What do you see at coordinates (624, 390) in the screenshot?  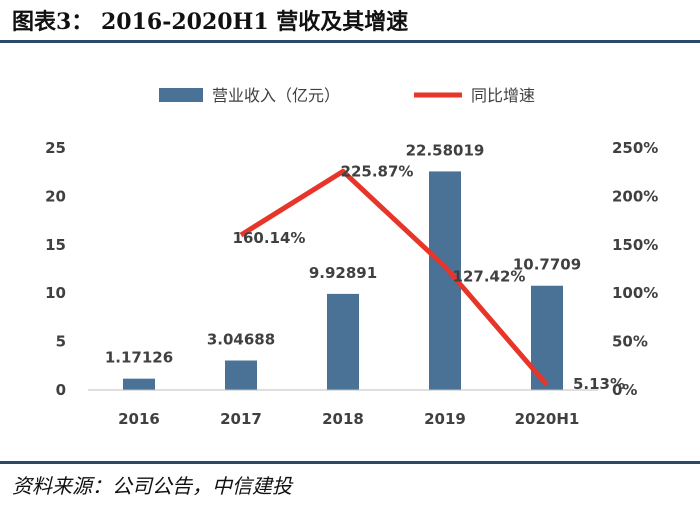 I see `right-tick-label: 0%` at bounding box center [624, 390].